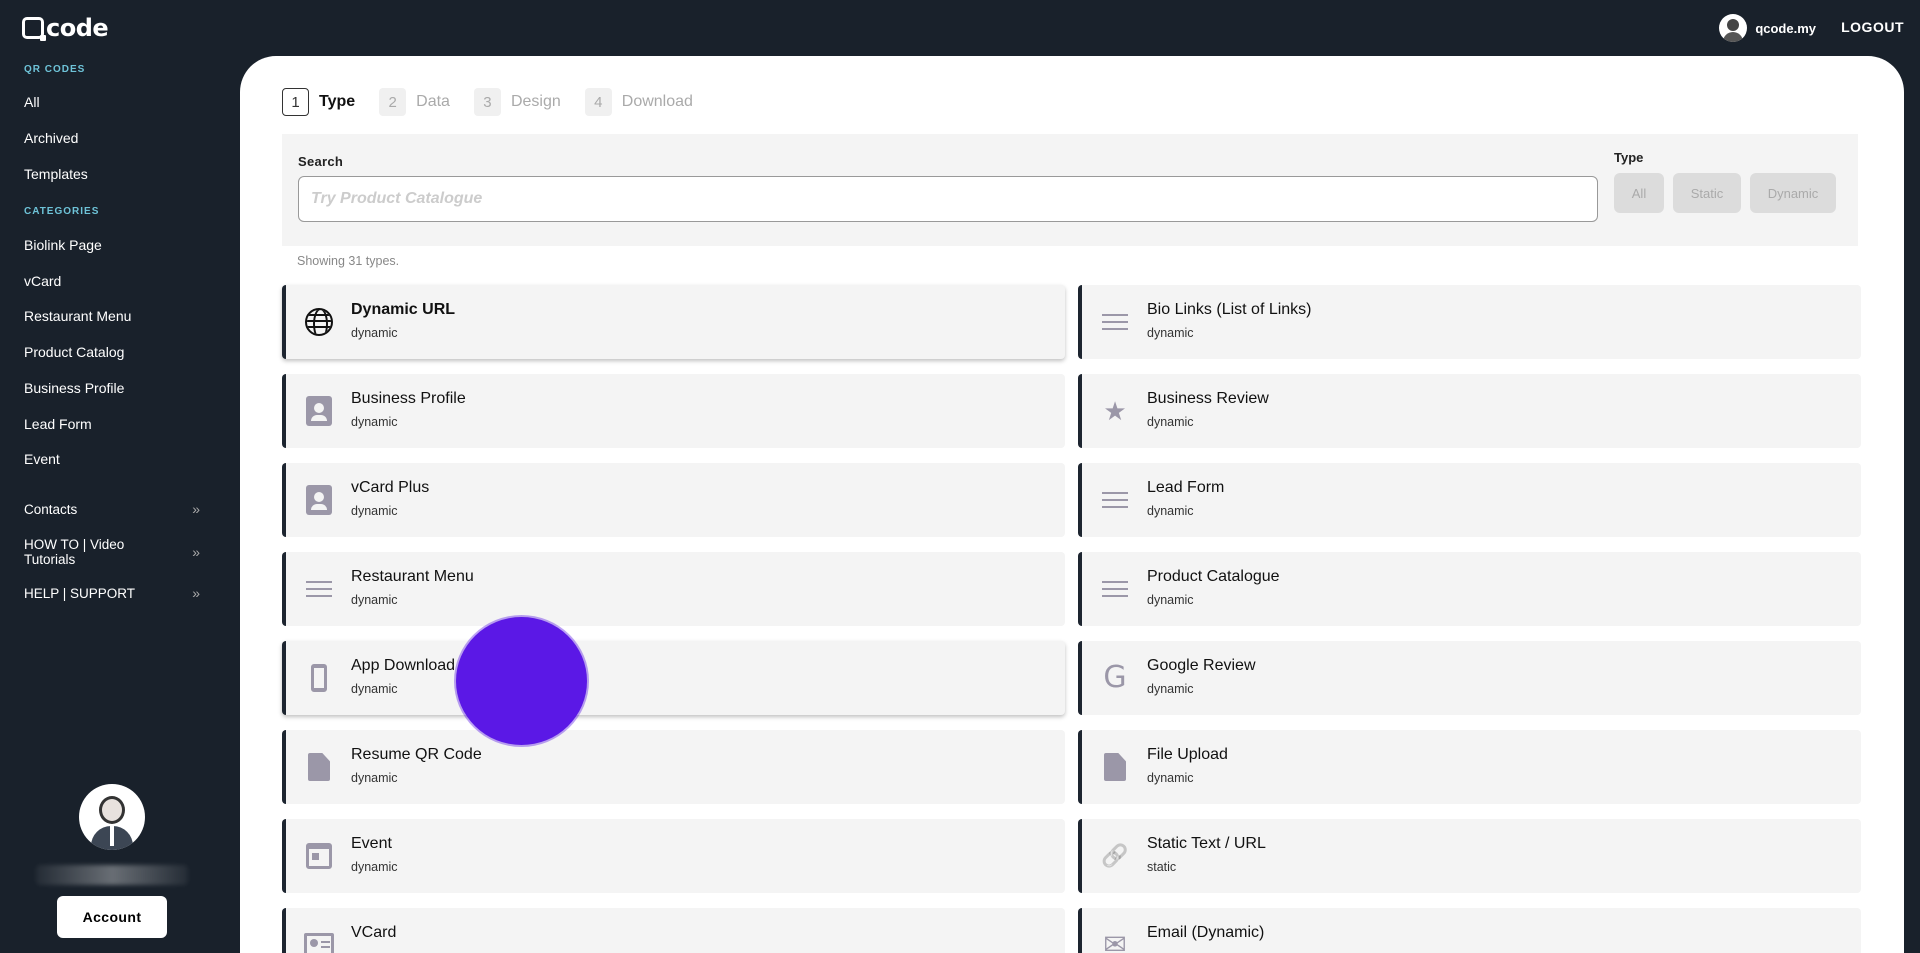 This screenshot has height=953, width=1920. I want to click on avatar-head, so click(112, 810).